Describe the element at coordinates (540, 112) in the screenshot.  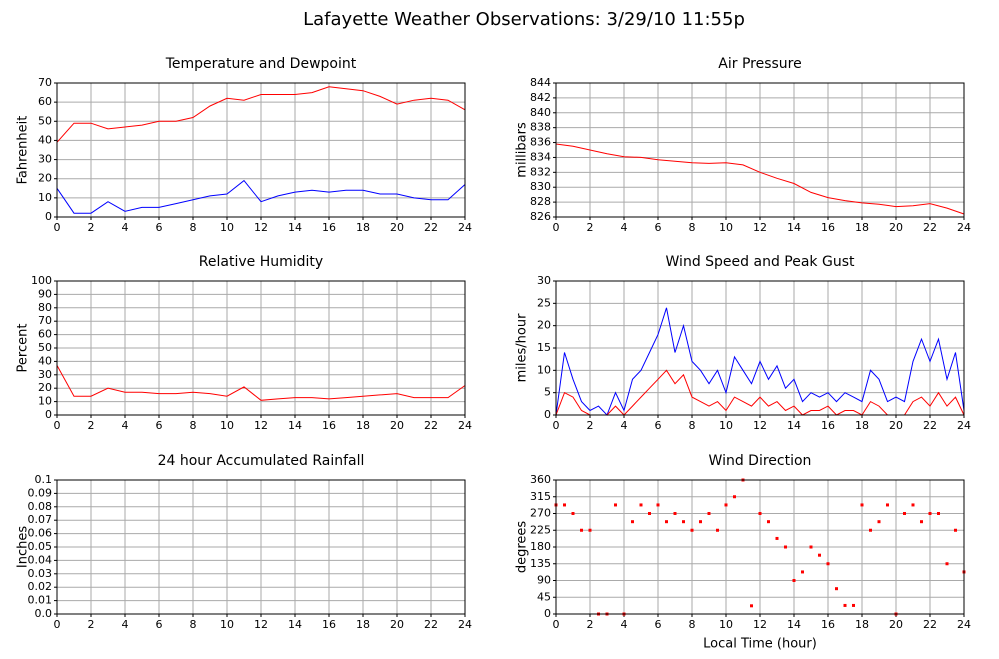
I see `y-tick-label: 840` at that location.